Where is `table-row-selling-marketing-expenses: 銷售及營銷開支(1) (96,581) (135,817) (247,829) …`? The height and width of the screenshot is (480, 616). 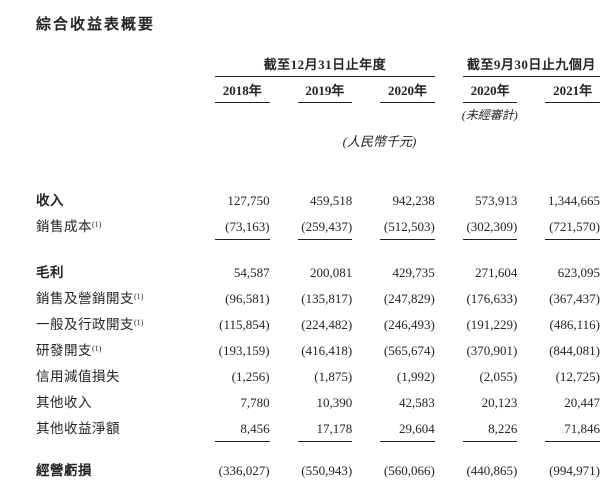
table-row-selling-marketing-expenses: 銷售及營銷開支(1) (96,581) (135,817) (247,829) … is located at coordinates (318, 297).